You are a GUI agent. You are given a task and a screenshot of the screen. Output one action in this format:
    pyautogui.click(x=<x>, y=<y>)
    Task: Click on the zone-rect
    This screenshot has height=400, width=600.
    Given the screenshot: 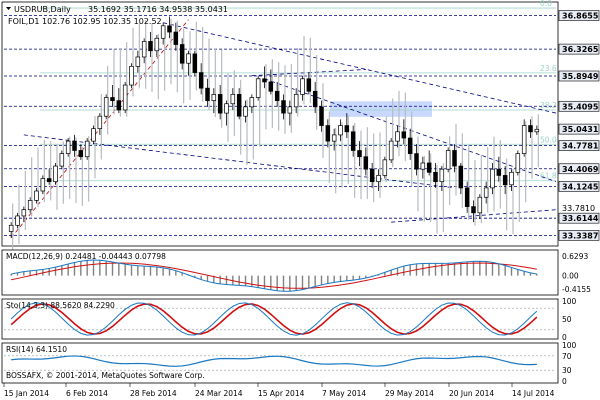 What is the action you would take?
    pyautogui.click(x=381, y=109)
    